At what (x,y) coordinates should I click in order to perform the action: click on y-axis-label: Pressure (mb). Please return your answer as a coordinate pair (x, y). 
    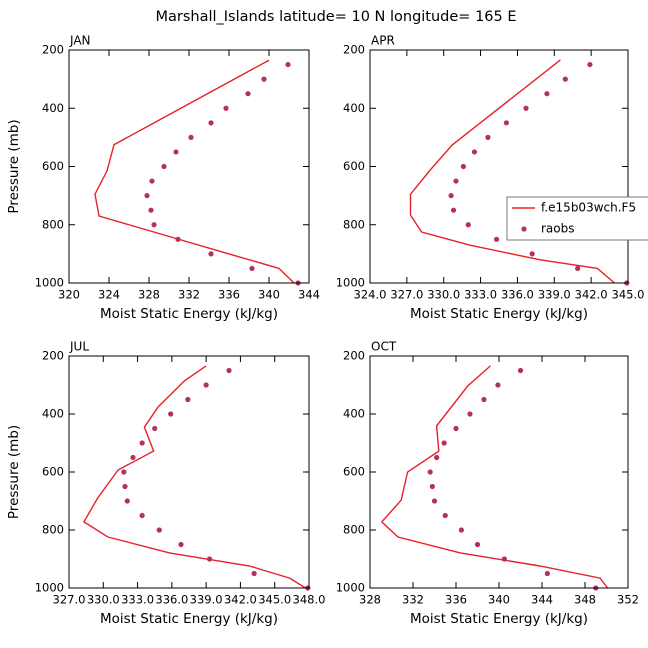
    Looking at the image, I should click on (14, 472).